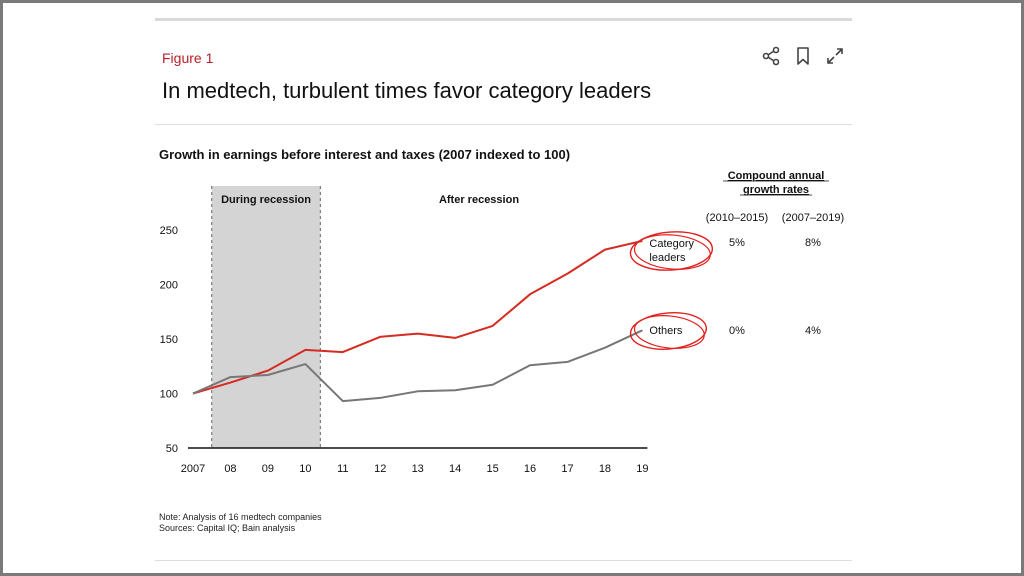 This screenshot has width=1024, height=576. I want to click on figure-label: Figure 1, so click(188, 58).